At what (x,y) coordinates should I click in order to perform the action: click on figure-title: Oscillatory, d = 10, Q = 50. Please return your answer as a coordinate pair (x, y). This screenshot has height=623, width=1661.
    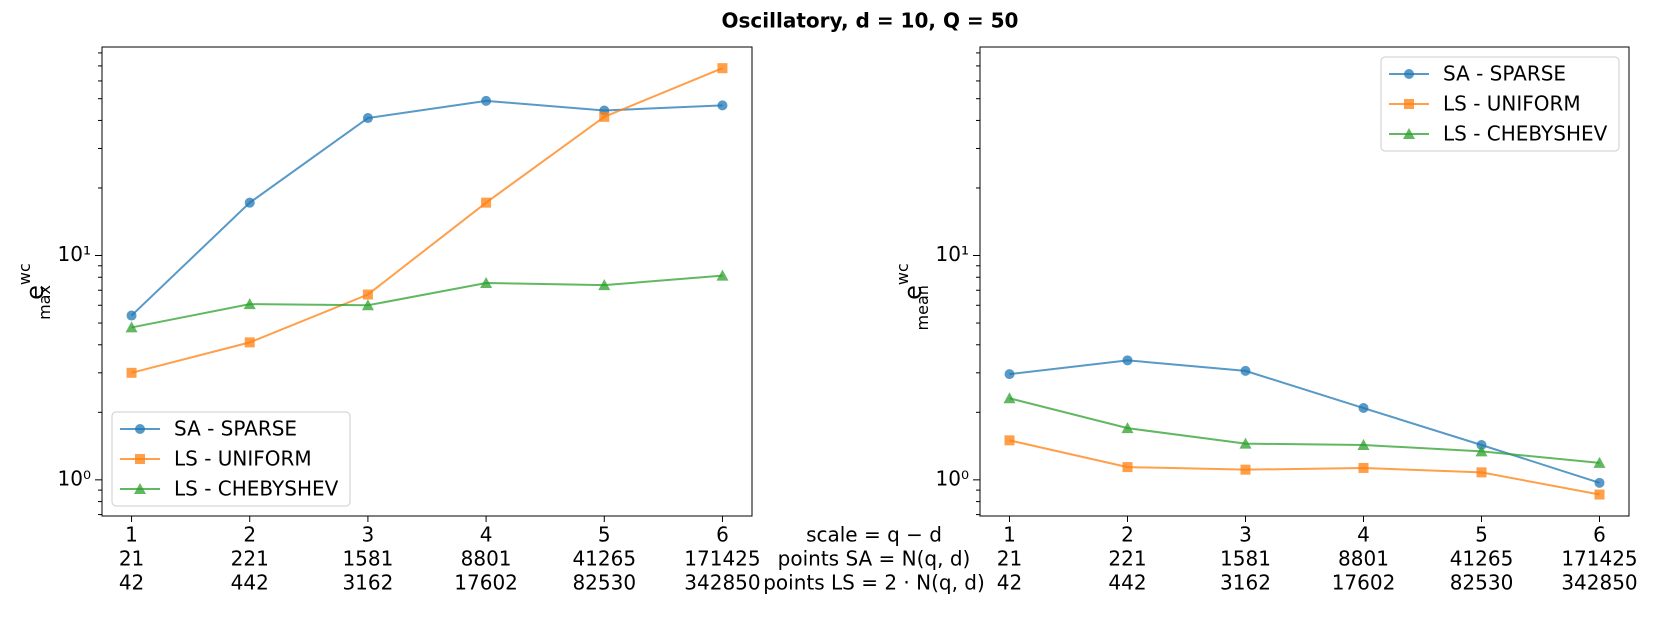
    Looking at the image, I should click on (870, 21).